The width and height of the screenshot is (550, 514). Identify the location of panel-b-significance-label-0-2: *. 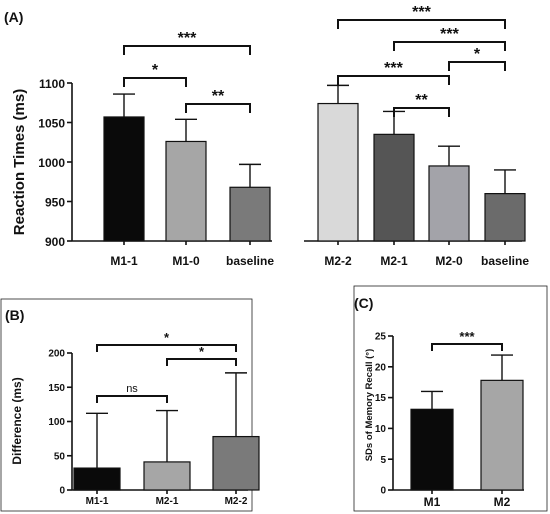
(202, 351).